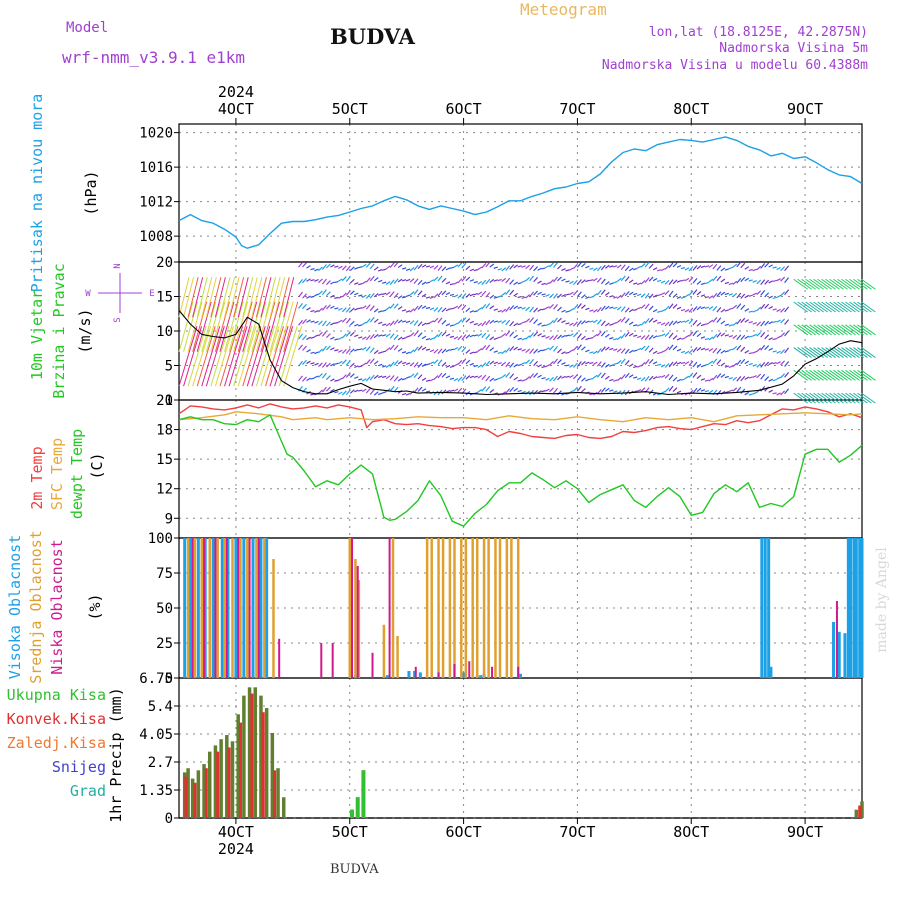 This screenshot has height=900, width=900. Describe the element at coordinates (793, 48) in the screenshot. I see `elevation-label: Nadmorska Visina 5m` at that location.